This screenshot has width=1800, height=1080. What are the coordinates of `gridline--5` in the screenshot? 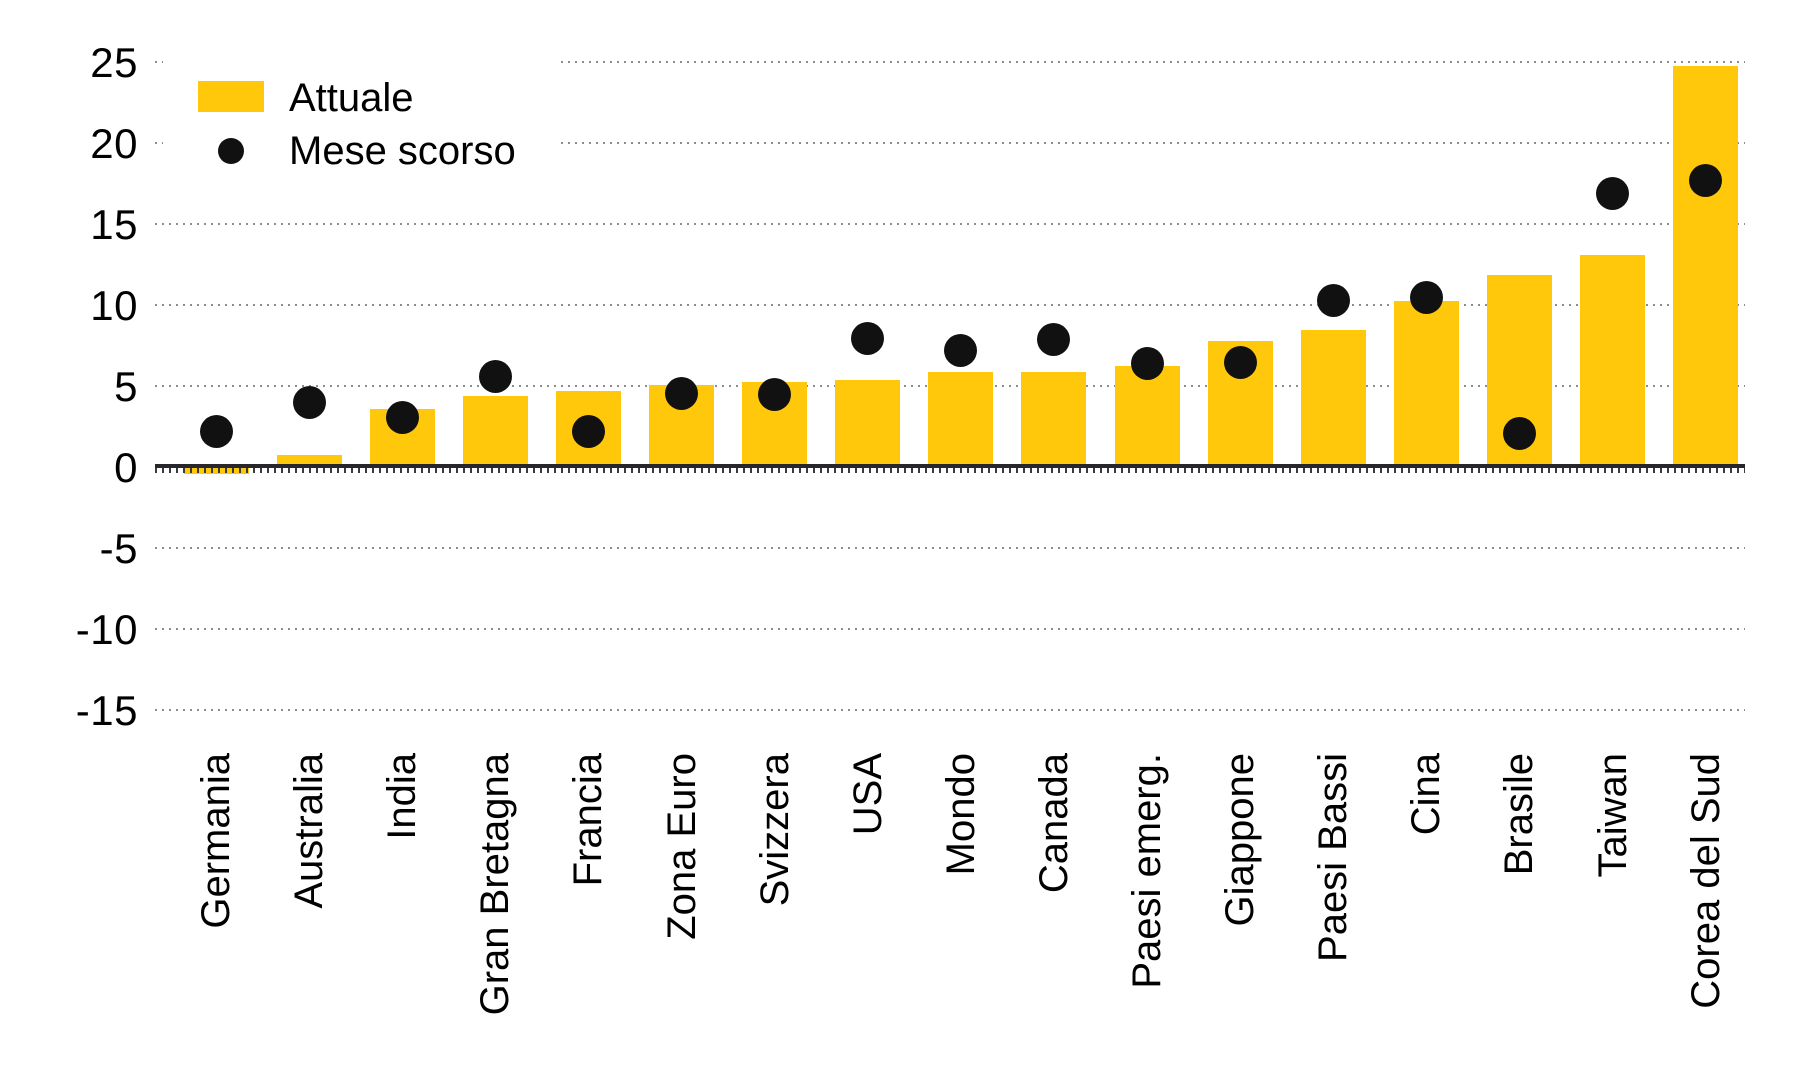 It's located at (950, 547).